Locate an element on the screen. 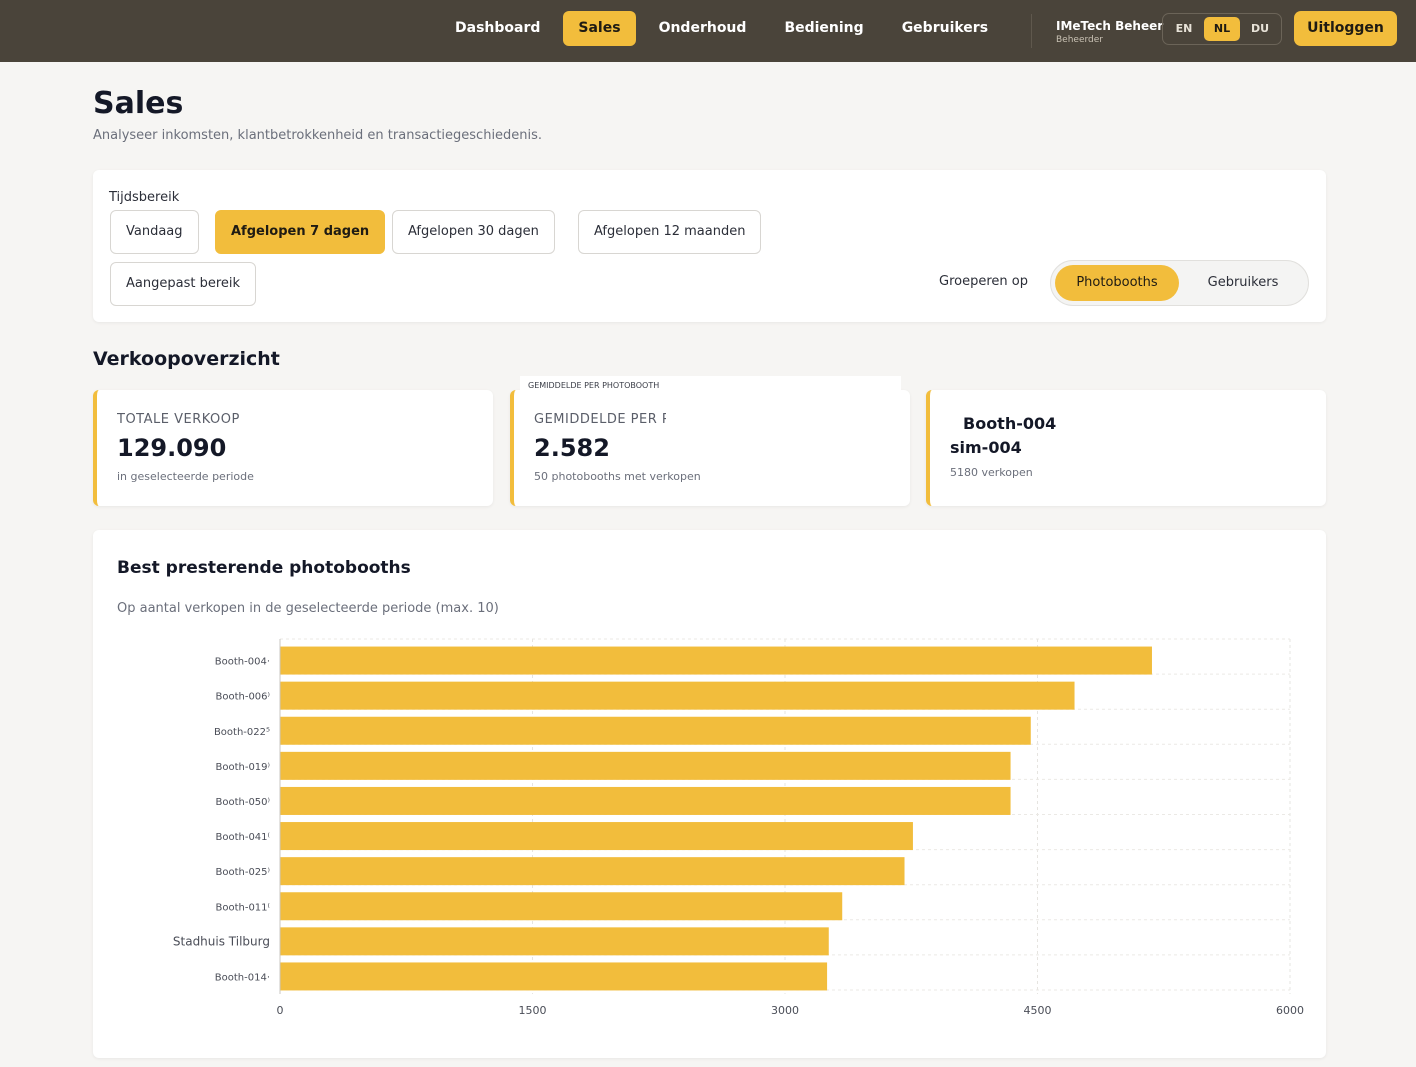 This screenshot has height=1067, width=1416. time-range-label: Tijdsbereik is located at coordinates (144, 197).